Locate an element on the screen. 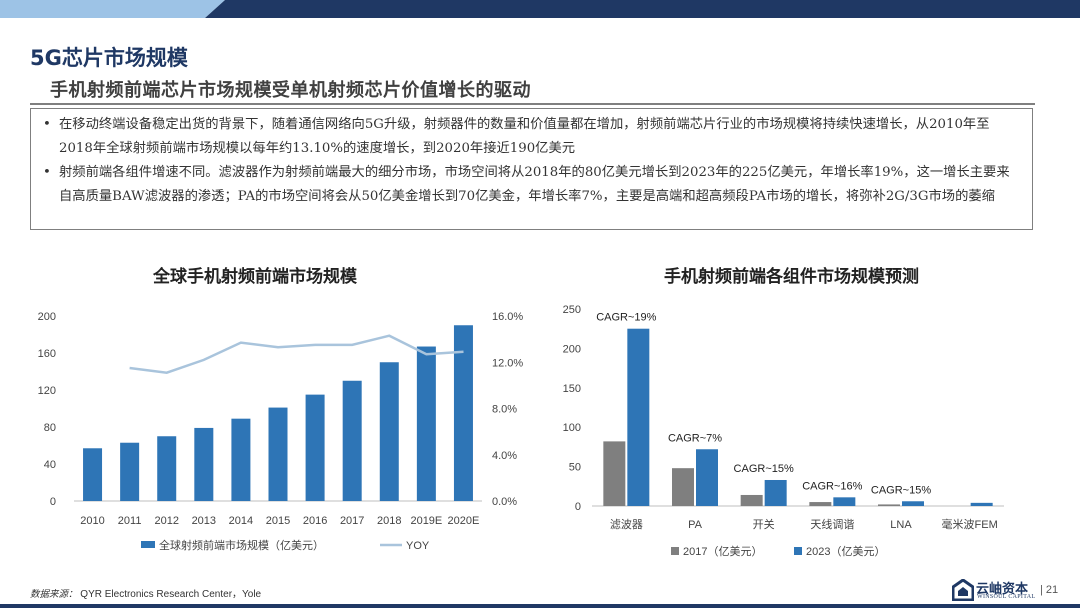 The height and width of the screenshot is (608, 1080). top-banner is located at coordinates (540, 9).